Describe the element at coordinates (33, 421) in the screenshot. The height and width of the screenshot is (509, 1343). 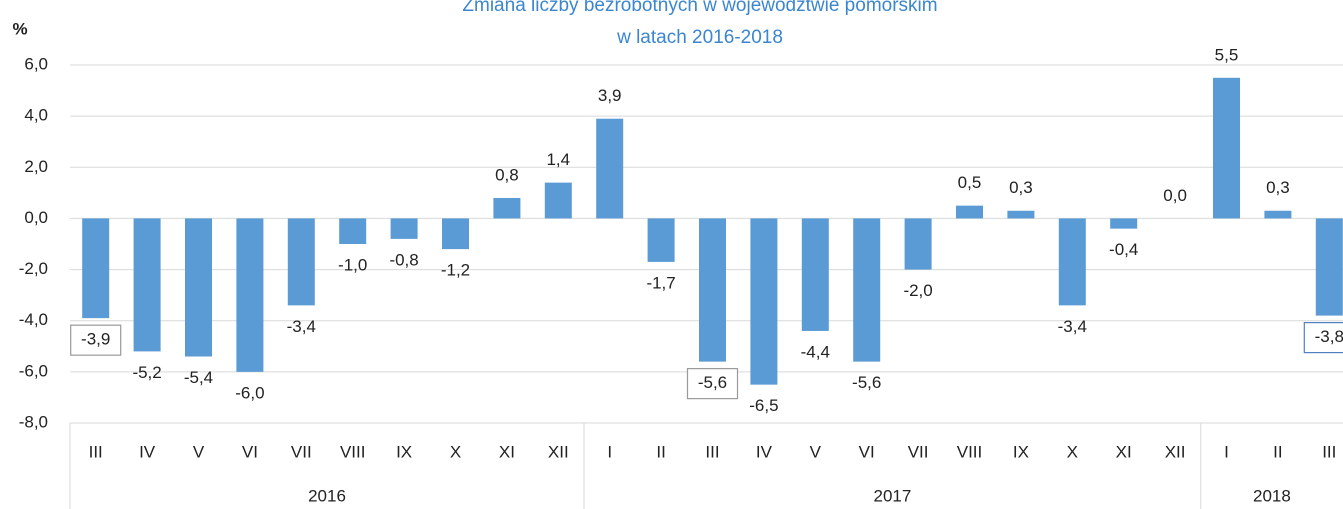
I see `y-tick-label: -8,0` at that location.